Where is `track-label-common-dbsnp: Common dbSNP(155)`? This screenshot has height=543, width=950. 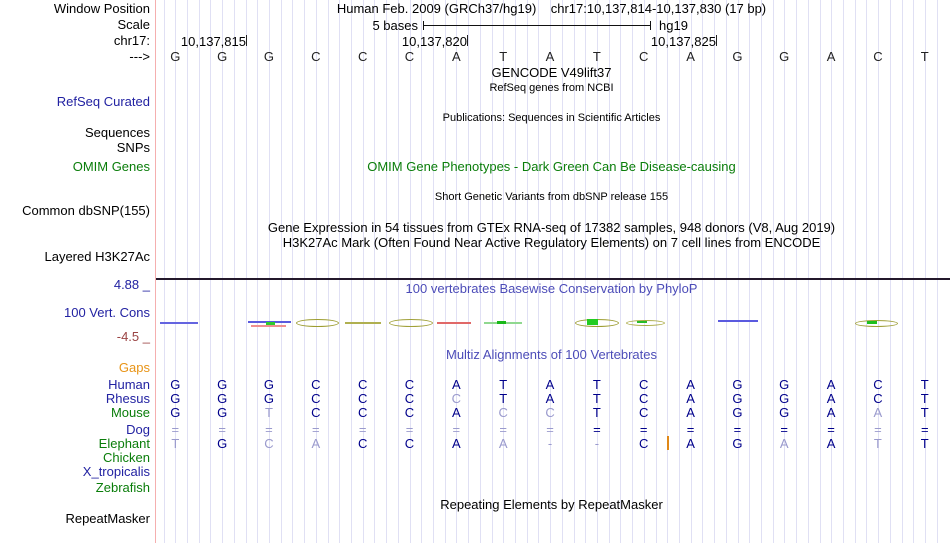
track-label-common-dbsnp: Common dbSNP(155) is located at coordinates (86, 210).